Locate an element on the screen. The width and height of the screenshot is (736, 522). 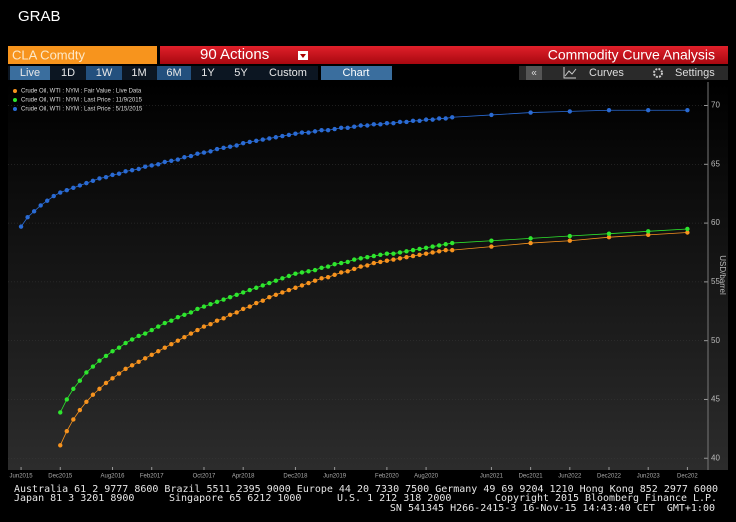
legend-marker is located at coordinates (15, 100).